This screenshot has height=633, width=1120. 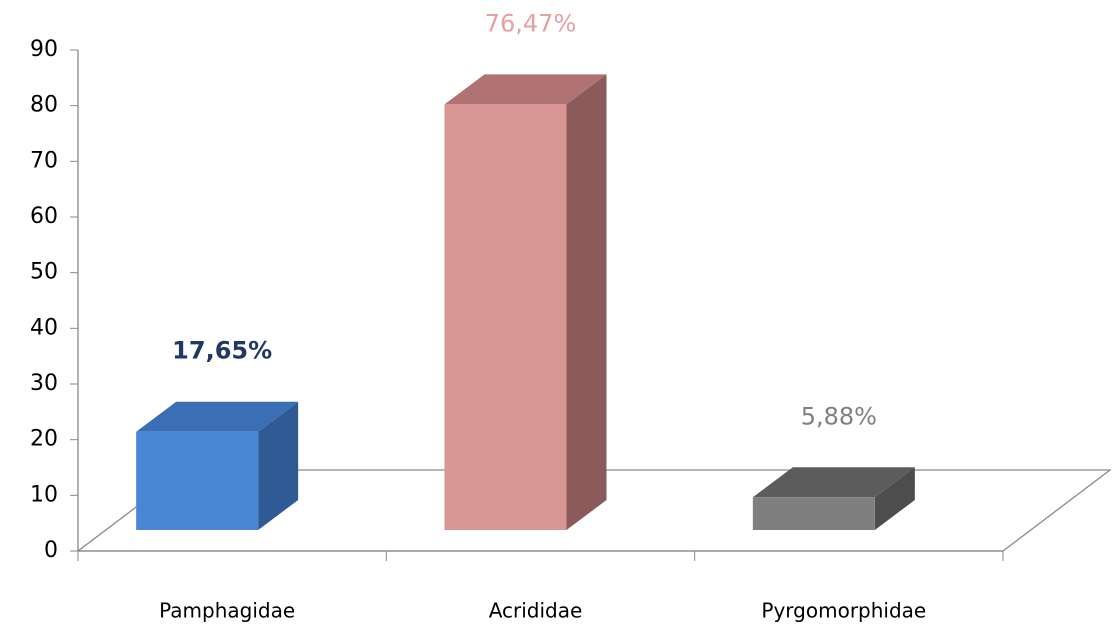 I want to click on y-tick-label: 40, so click(x=44, y=327).